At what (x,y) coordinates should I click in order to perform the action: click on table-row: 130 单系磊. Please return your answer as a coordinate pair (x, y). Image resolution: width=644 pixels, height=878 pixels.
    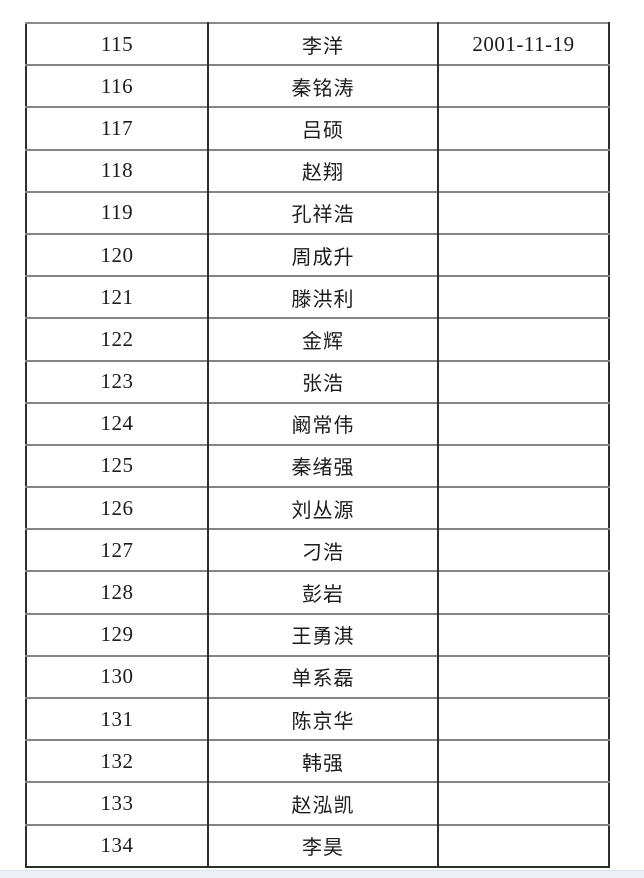
    Looking at the image, I should click on (317, 676).